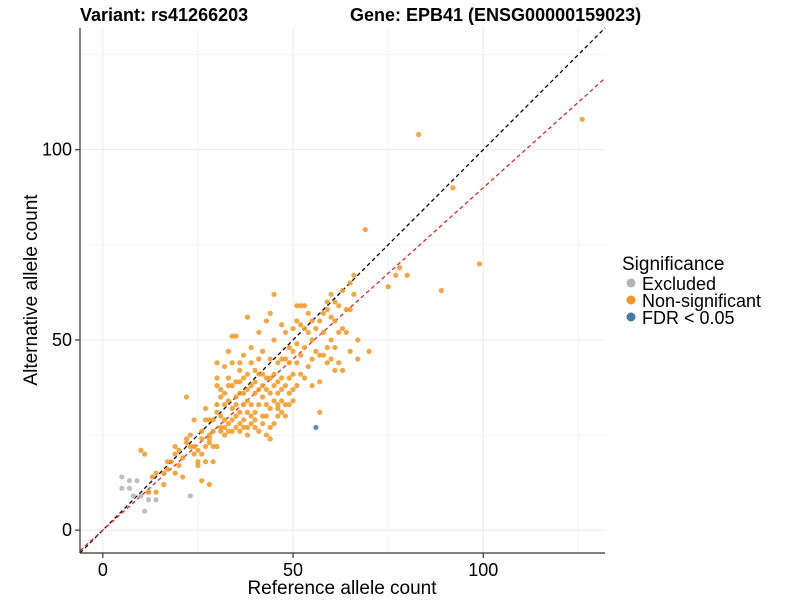 Image resolution: width=800 pixels, height=600 pixels. What do you see at coordinates (293, 570) in the screenshot?
I see `x-tick-label: 50` at bounding box center [293, 570].